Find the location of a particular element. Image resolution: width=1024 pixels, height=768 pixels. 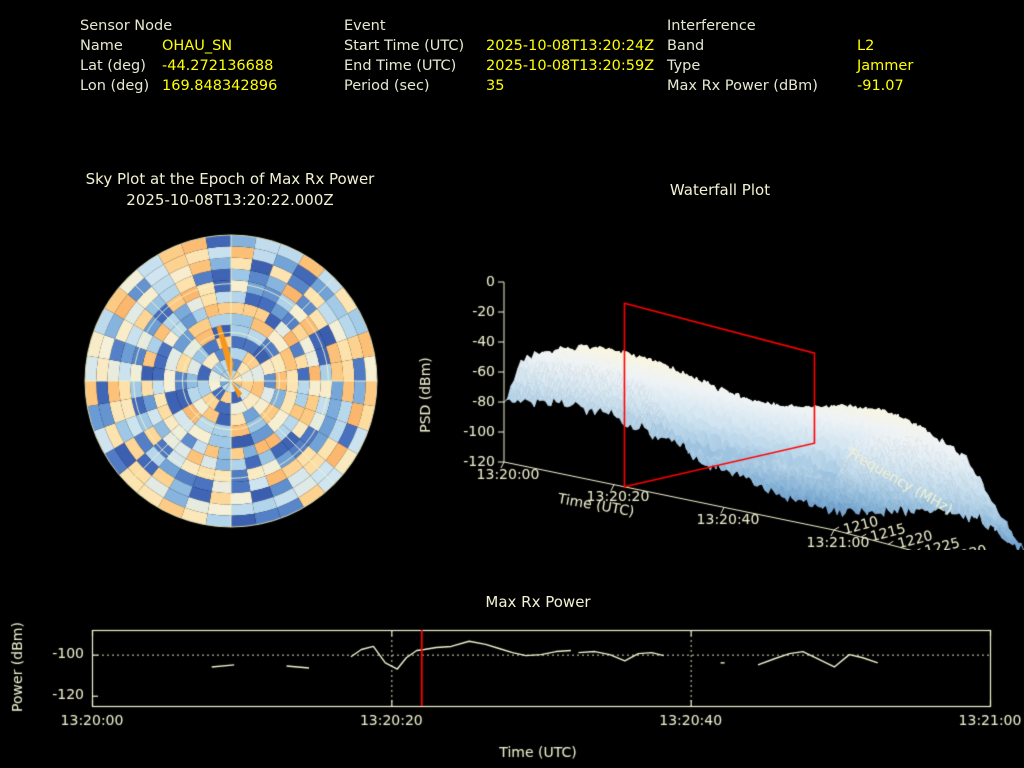

value-type: Jammer is located at coordinates (885, 66).